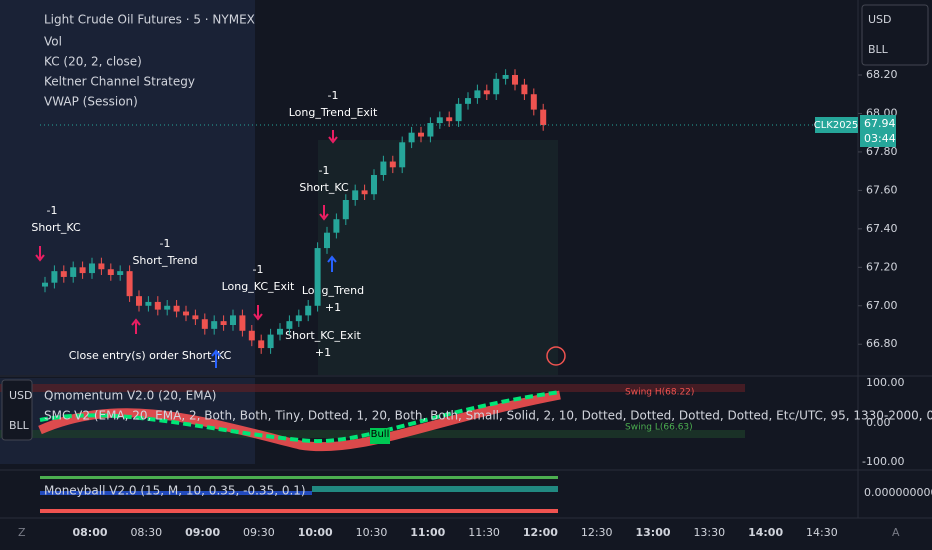 This screenshot has width=932, height=550. What do you see at coordinates (333, 307) in the screenshot?
I see `order-qty: +1` at bounding box center [333, 307].